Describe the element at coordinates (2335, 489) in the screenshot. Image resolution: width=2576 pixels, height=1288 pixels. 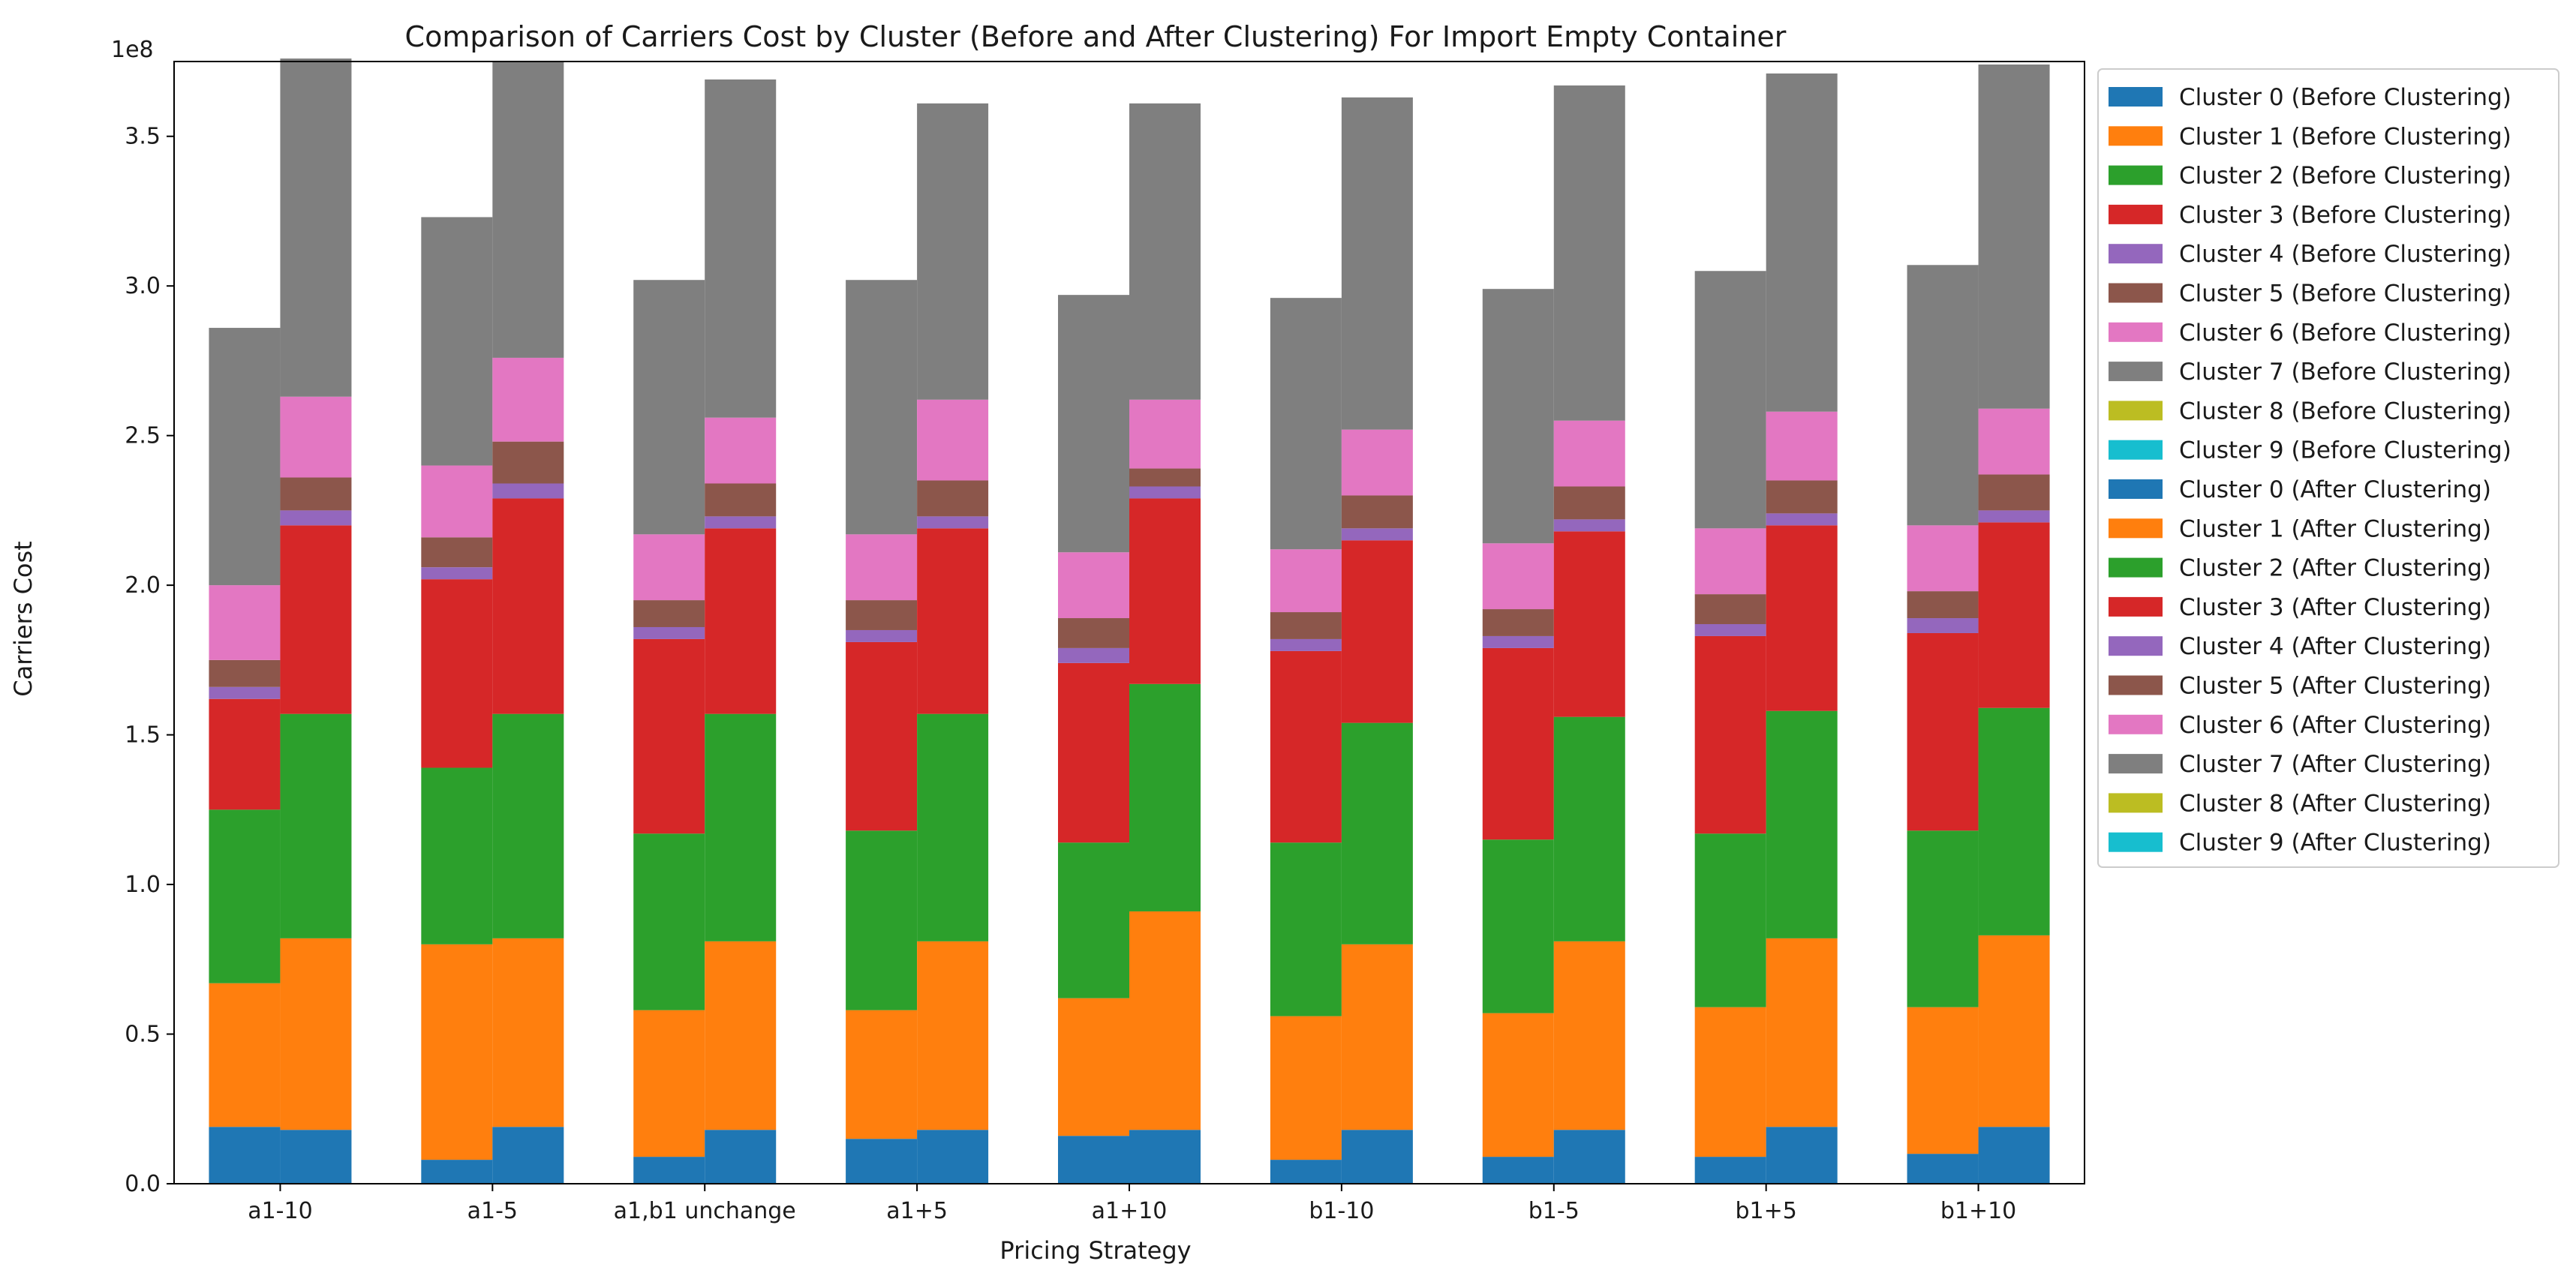
I see `legend-item-label: Cluster 0 (After Clustering)` at that location.